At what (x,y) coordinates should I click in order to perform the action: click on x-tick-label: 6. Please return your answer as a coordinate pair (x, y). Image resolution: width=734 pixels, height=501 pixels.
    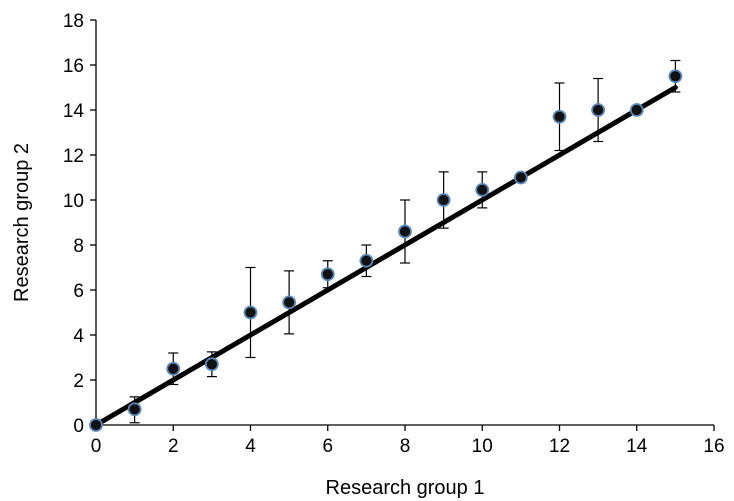
    Looking at the image, I should click on (327, 446).